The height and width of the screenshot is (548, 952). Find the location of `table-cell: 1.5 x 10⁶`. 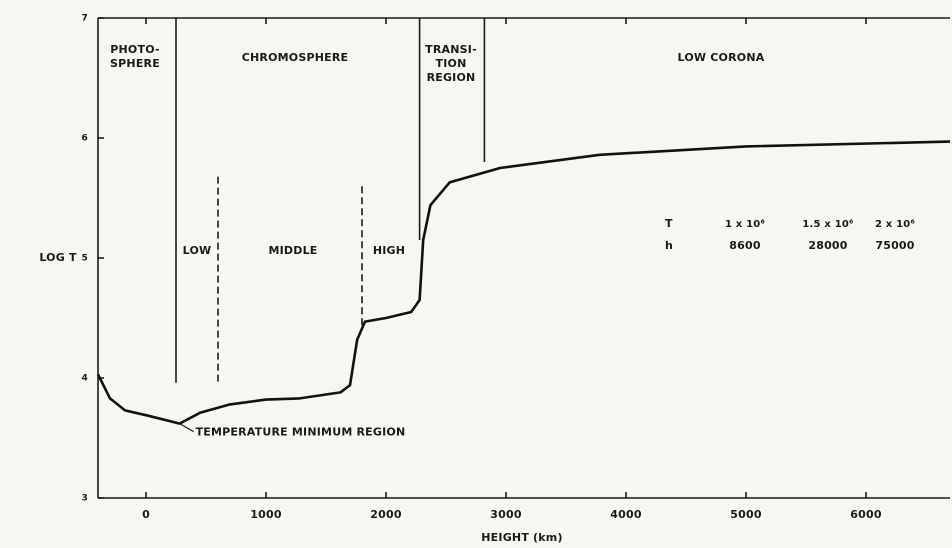

table-cell: 1.5 x 10⁶ is located at coordinates (827, 224).